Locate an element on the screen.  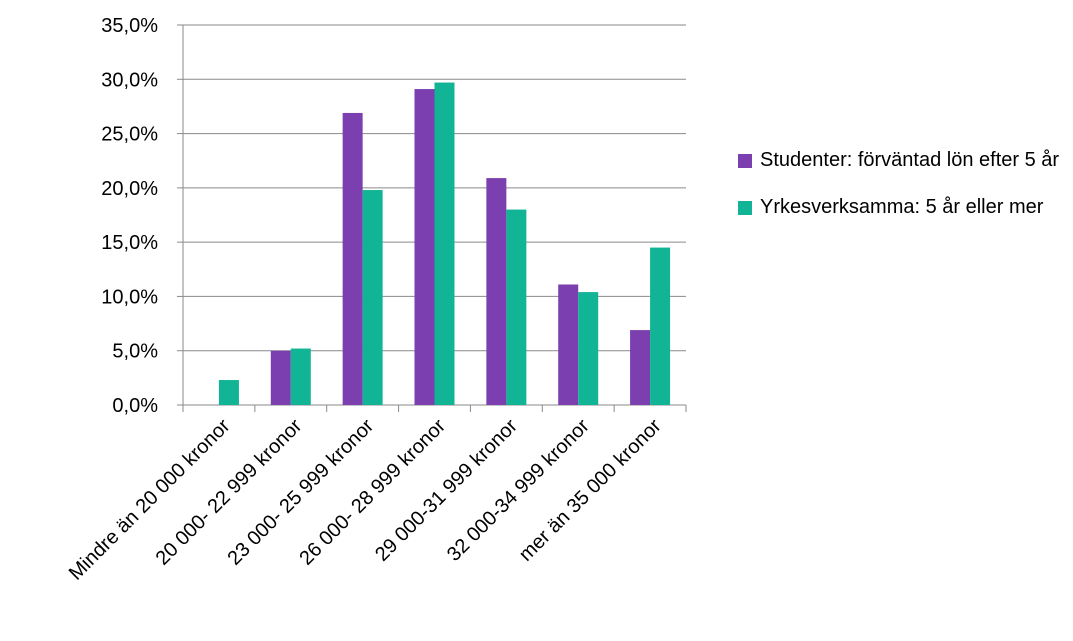
x-category-label: 26 000- 28 999 kronor is located at coordinates (372, 492).